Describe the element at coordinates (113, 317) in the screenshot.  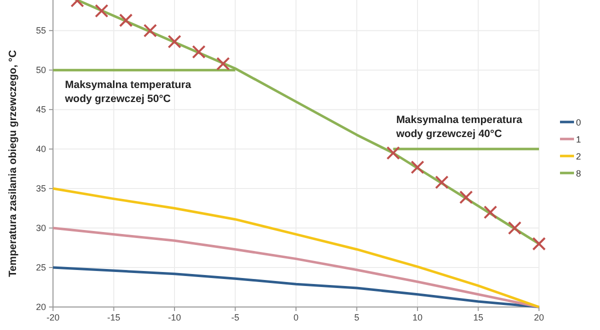
I see `x-tick-label: -15` at that location.